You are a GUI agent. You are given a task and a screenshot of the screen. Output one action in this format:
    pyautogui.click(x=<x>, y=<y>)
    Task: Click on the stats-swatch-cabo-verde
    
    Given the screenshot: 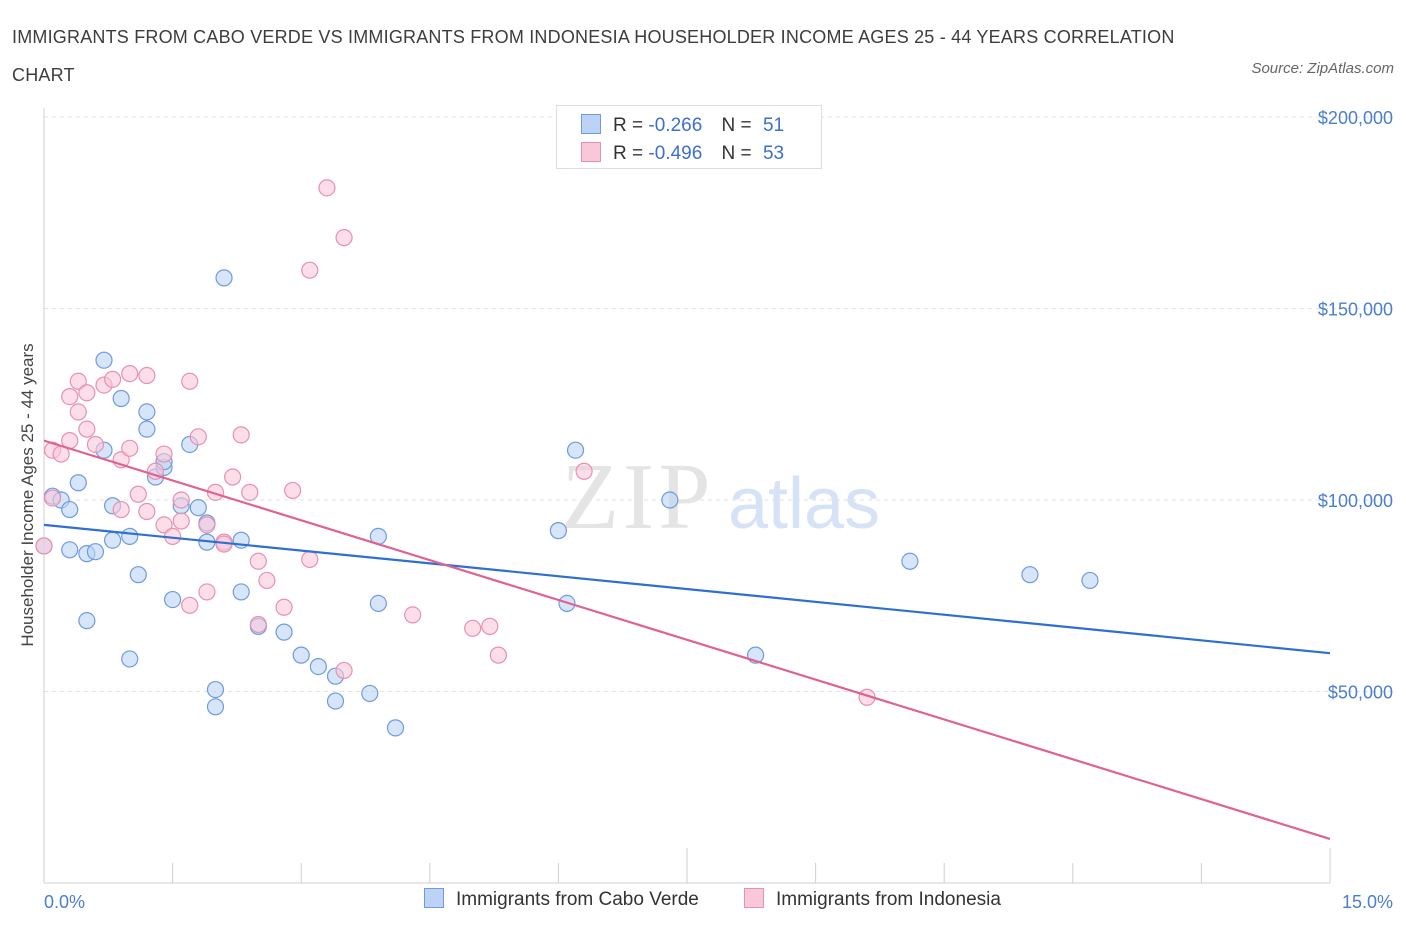 What is the action you would take?
    pyautogui.click(x=591, y=124)
    